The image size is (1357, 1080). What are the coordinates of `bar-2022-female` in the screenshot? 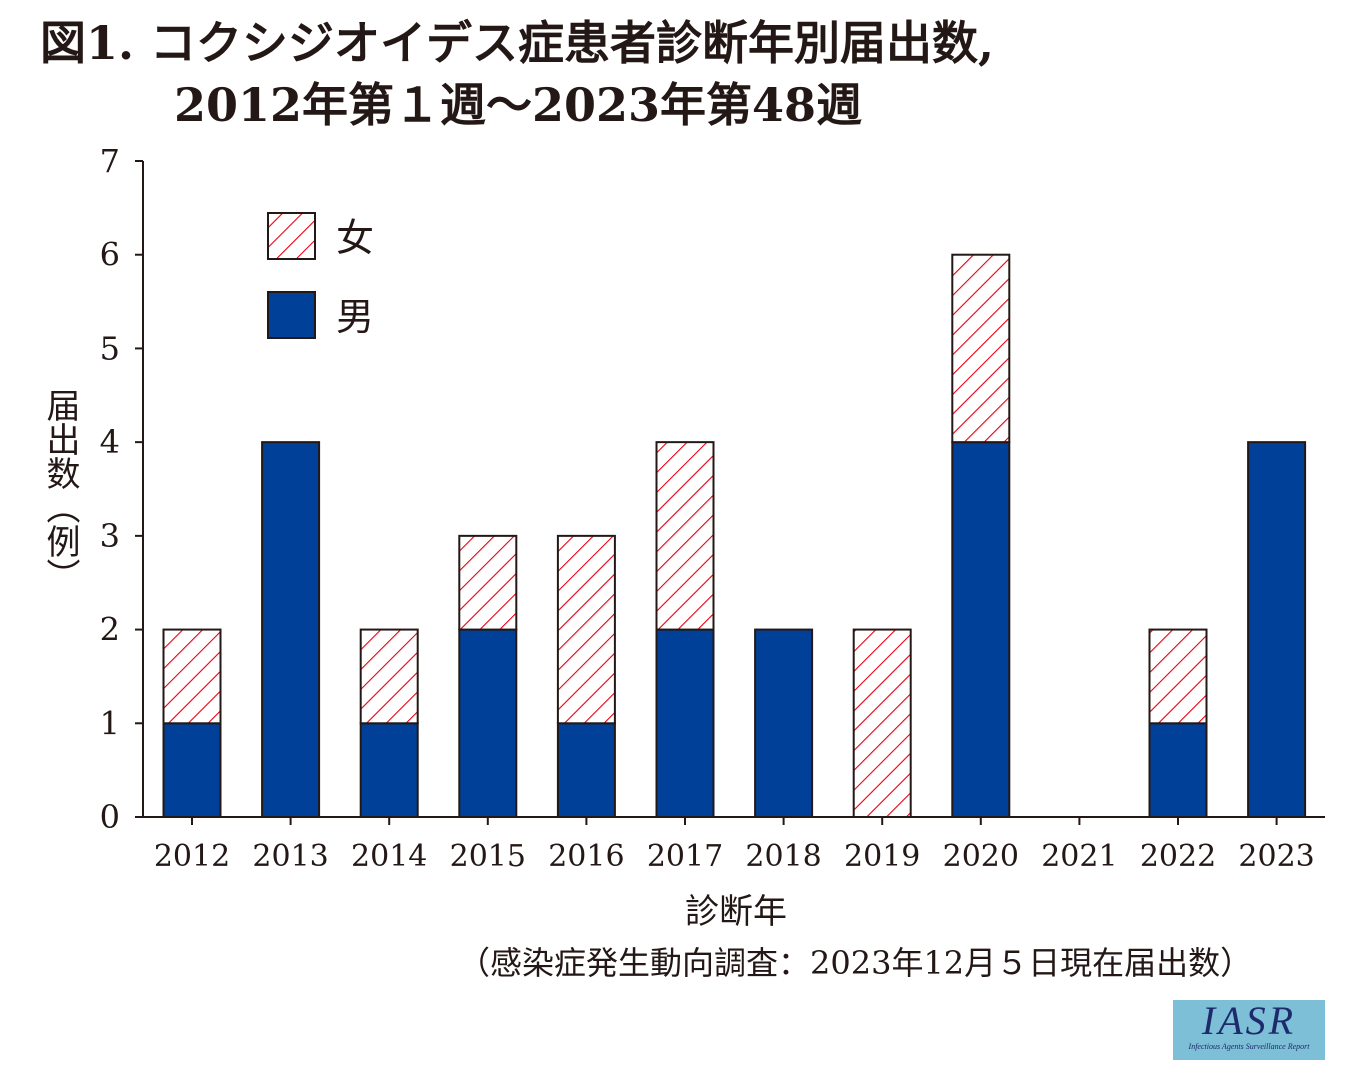 It's located at (1178, 676).